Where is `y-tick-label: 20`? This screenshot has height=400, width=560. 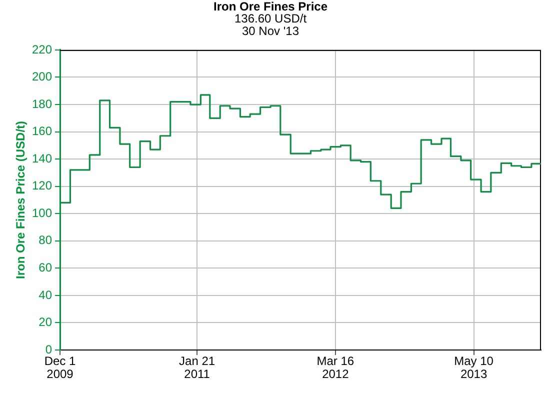 y-tick-label: 20 is located at coordinates (45, 322).